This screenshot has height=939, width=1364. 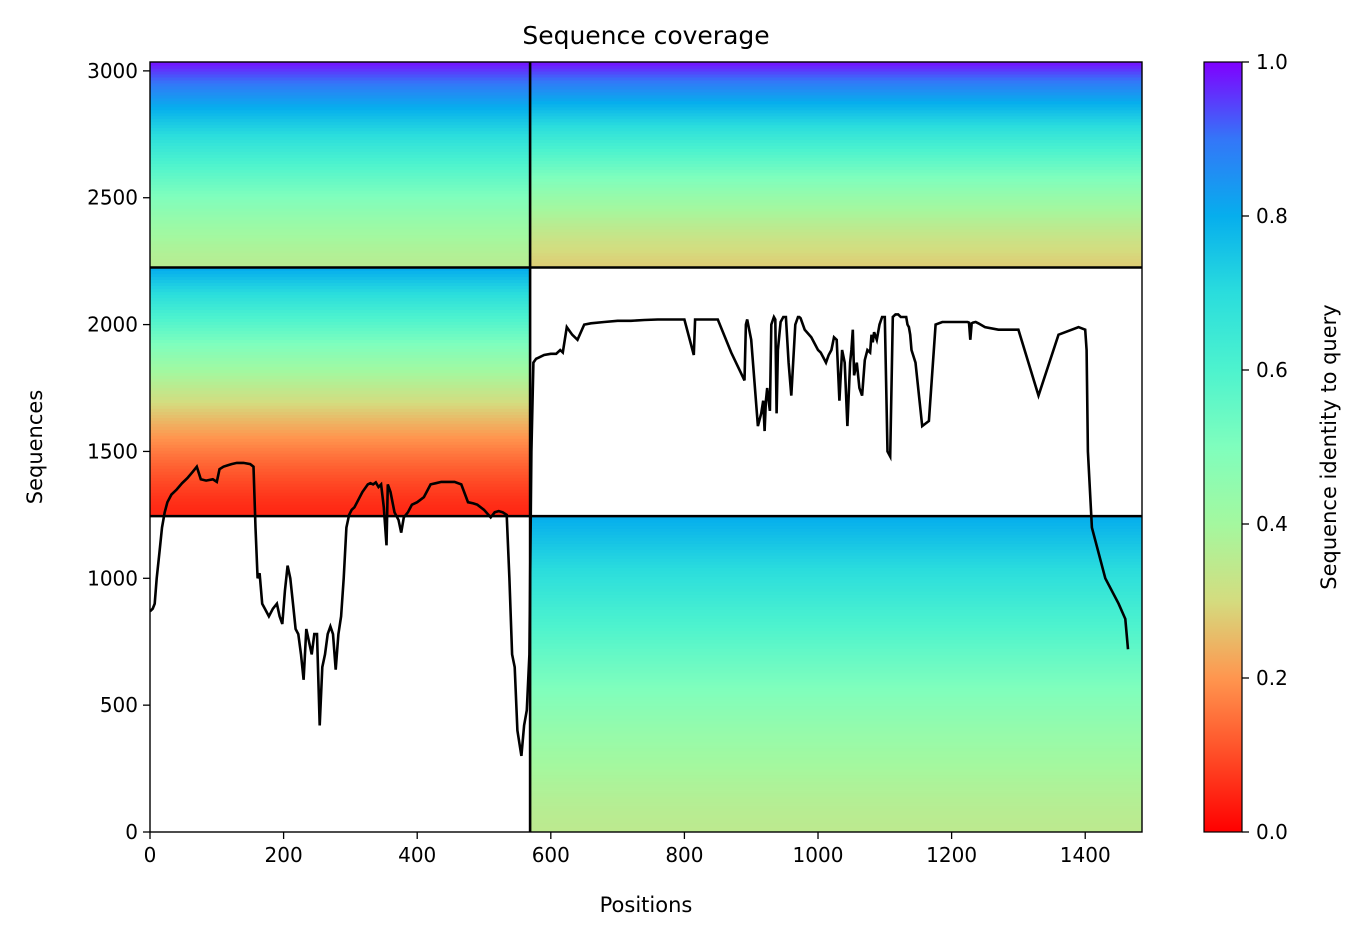 What do you see at coordinates (1329, 446) in the screenshot?
I see `colorbar-label: Sequence identity to query` at bounding box center [1329, 446].